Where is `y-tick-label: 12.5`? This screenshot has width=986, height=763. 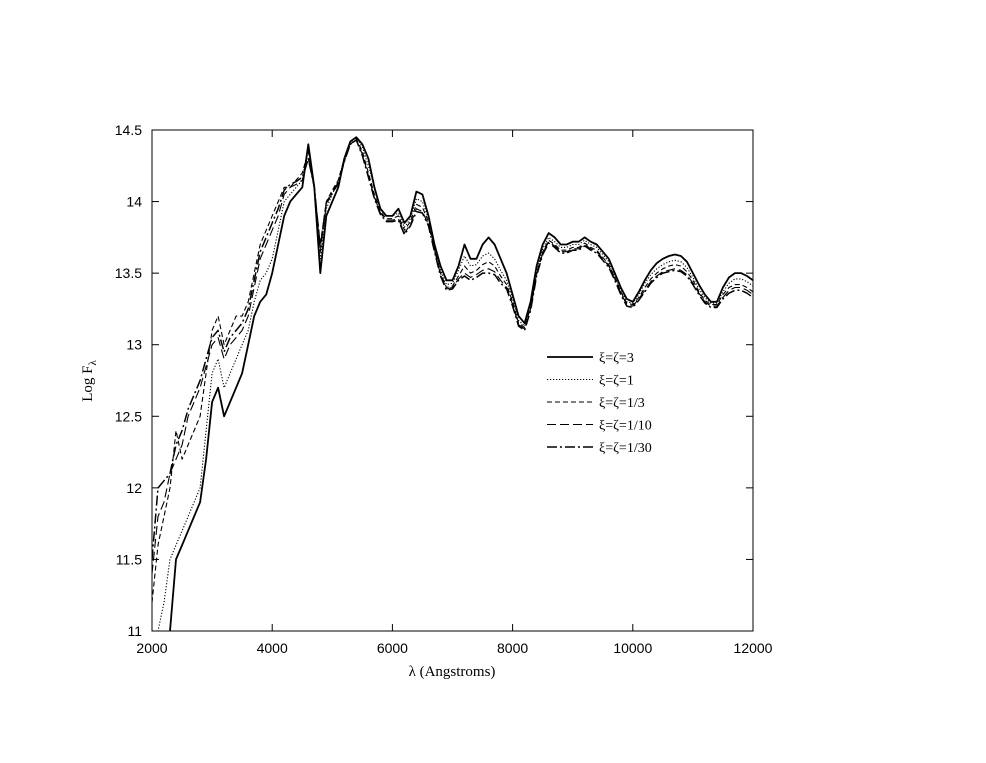
y-tick-label: 12.5 is located at coordinates (128, 416).